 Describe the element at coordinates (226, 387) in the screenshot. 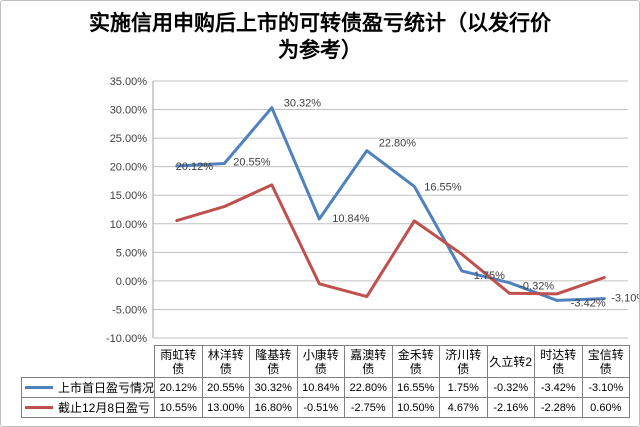

I see `value-cell: 20.55%` at that location.